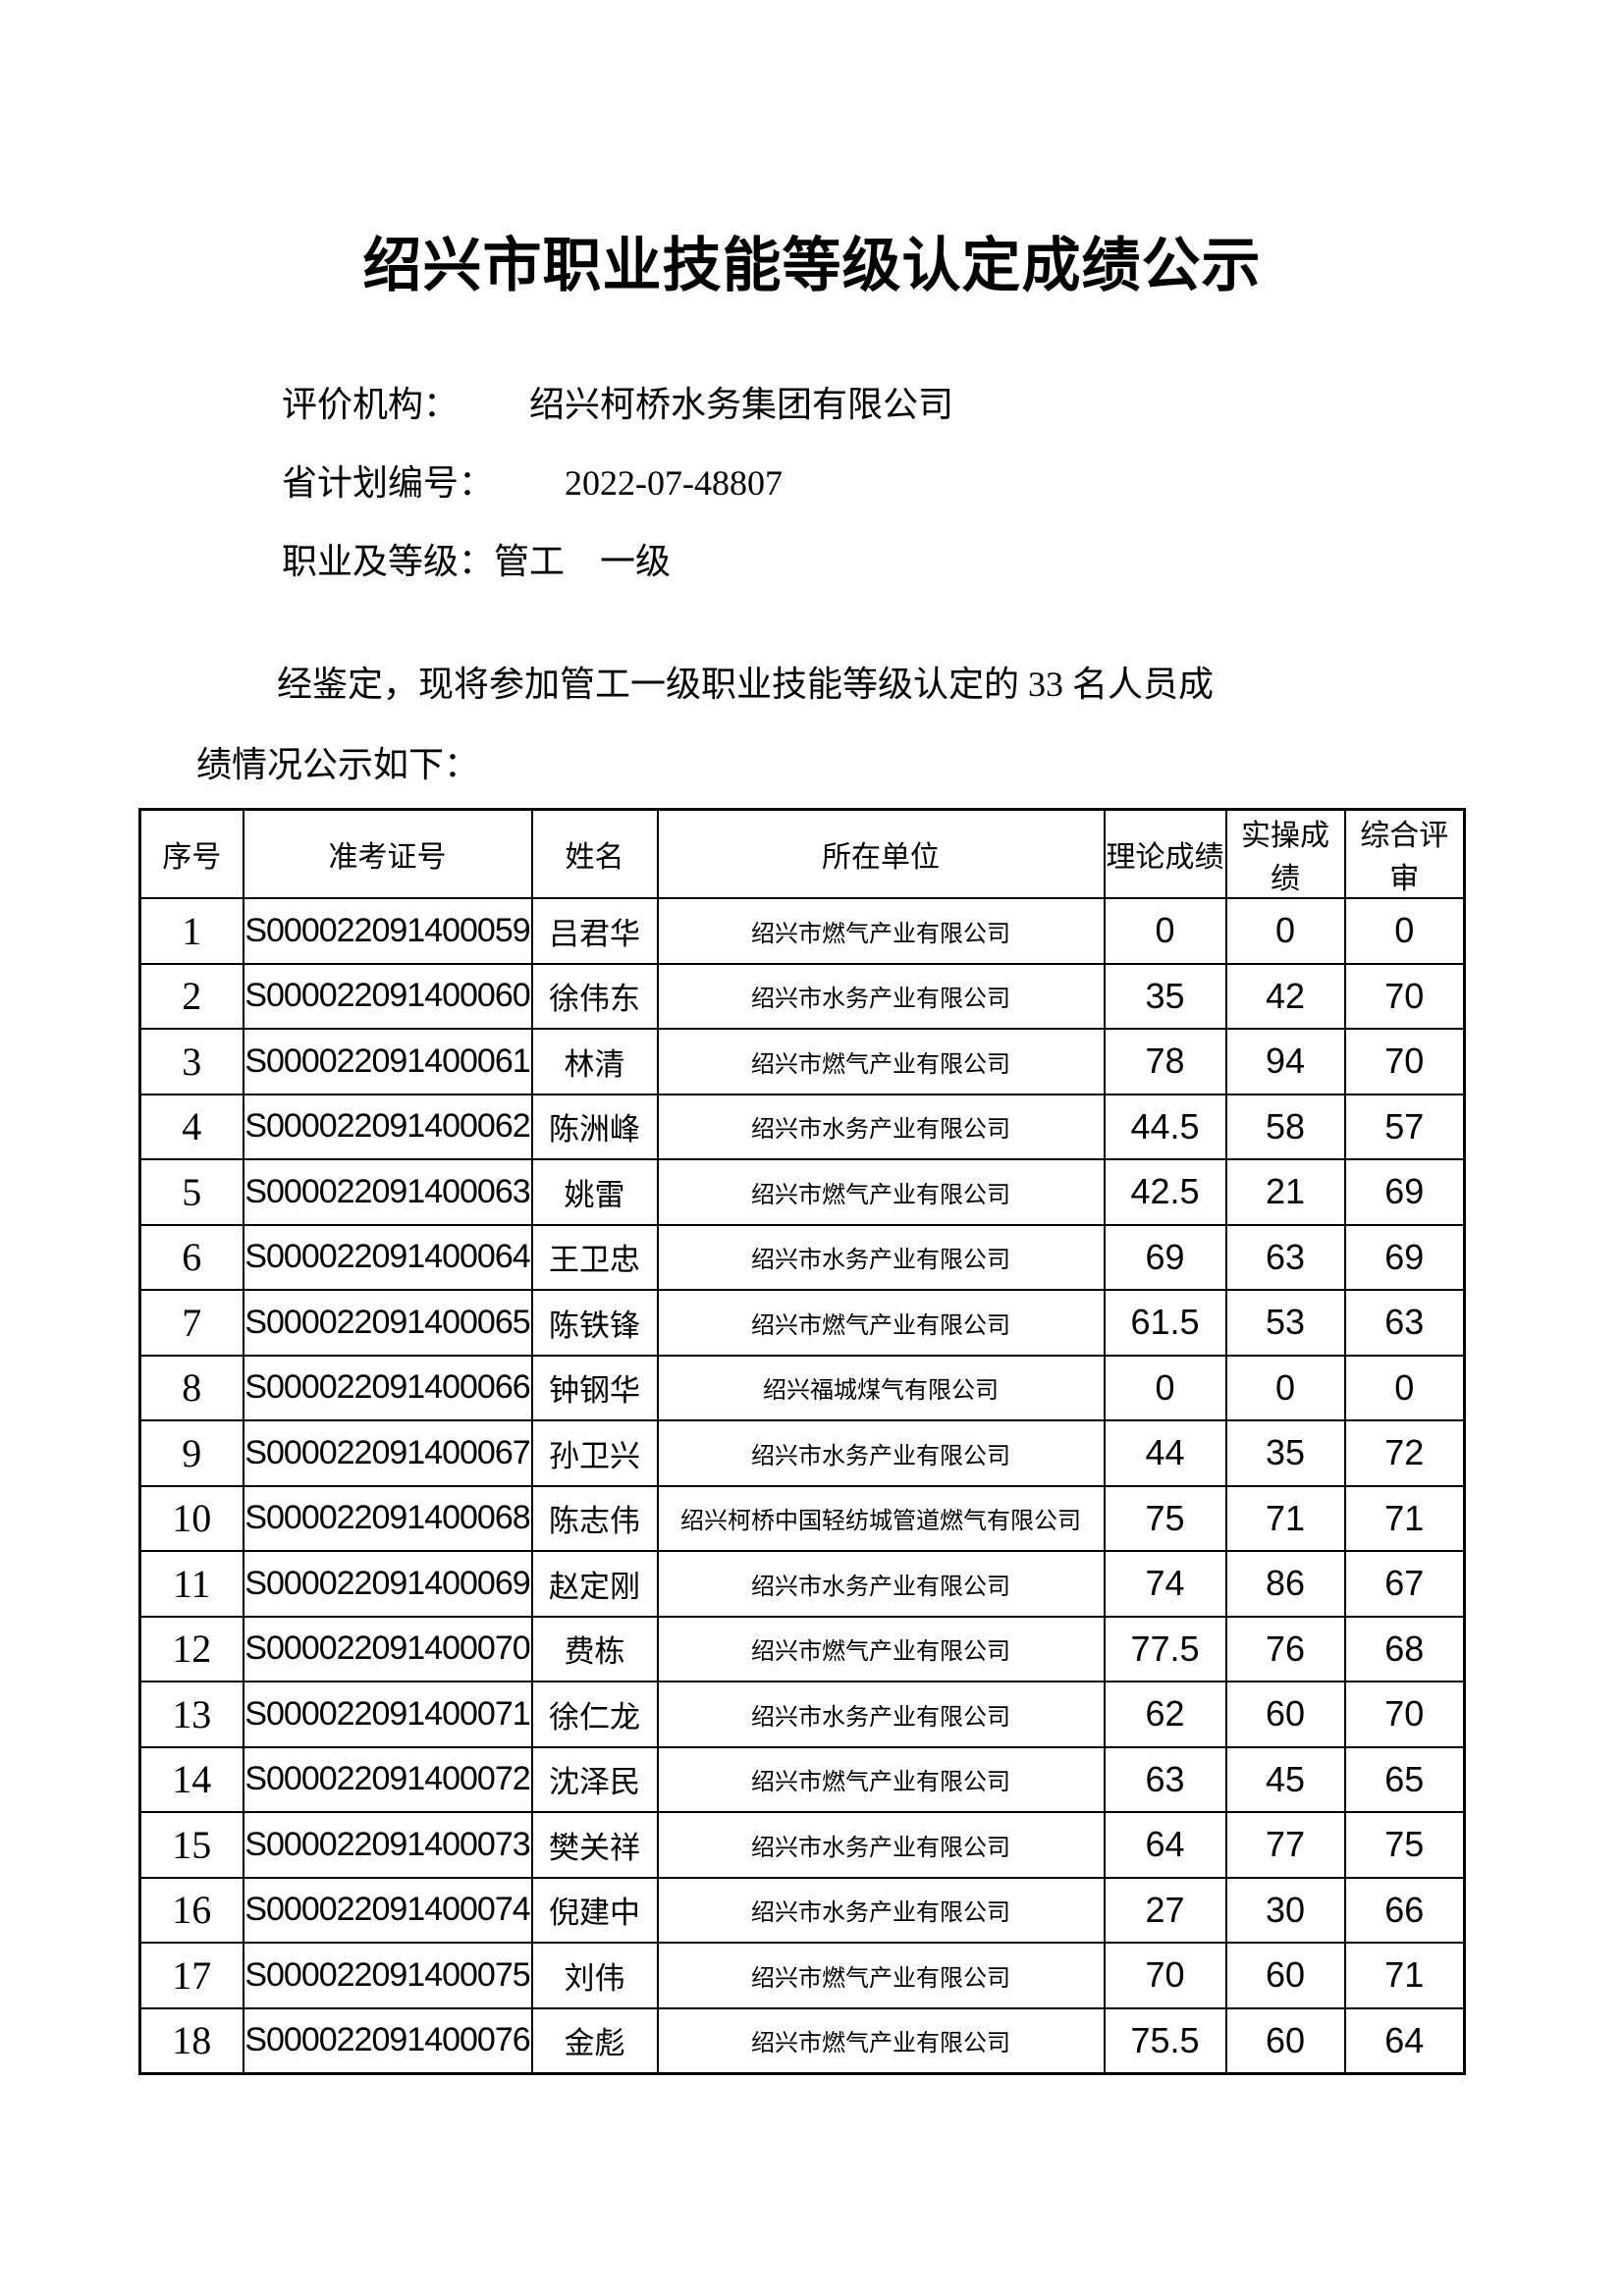 This screenshot has height=2296, width=1624. What do you see at coordinates (1165, 1779) in the screenshot?
I see `theory-score: 63` at bounding box center [1165, 1779].